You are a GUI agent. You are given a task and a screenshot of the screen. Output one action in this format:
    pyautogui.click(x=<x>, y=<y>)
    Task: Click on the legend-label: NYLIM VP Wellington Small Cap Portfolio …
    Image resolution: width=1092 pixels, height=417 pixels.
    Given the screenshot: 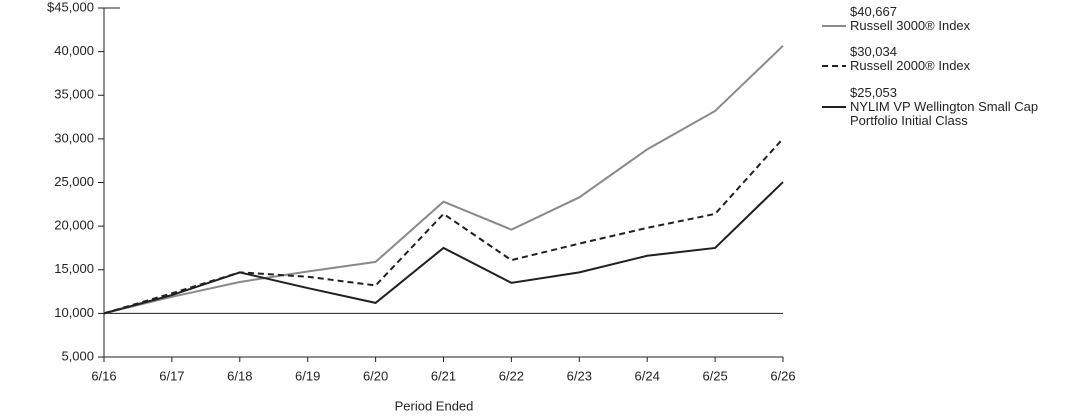 What is the action you would take?
    pyautogui.click(x=944, y=113)
    